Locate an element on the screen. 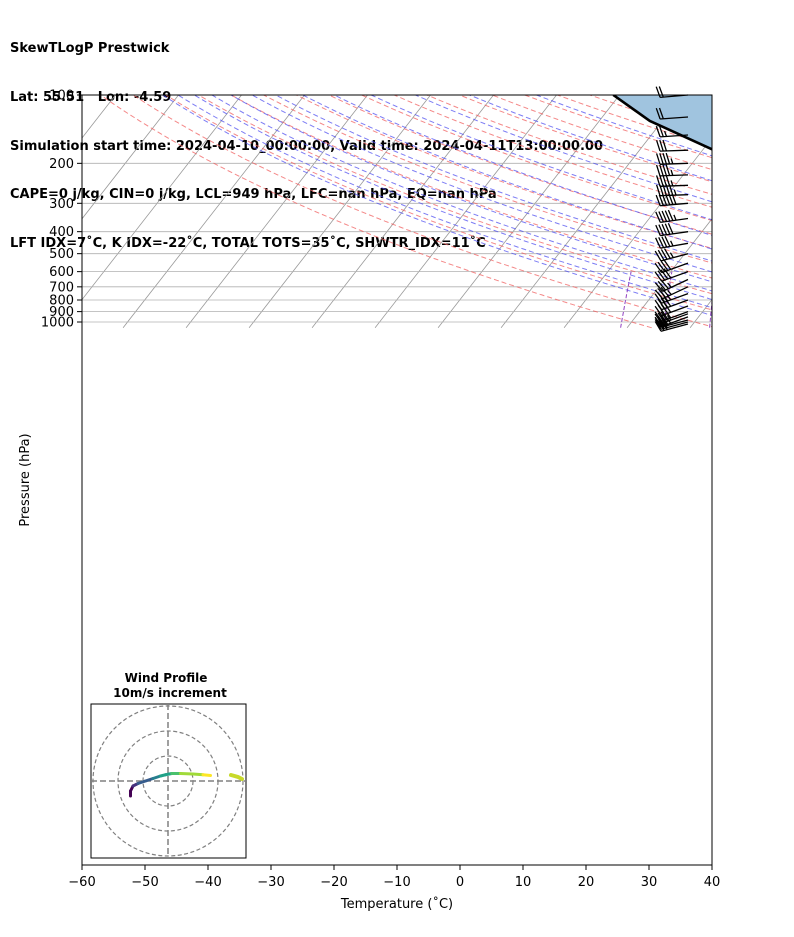 This screenshot has width=794, height=937. cin-shading is located at coordinates (662, 122).